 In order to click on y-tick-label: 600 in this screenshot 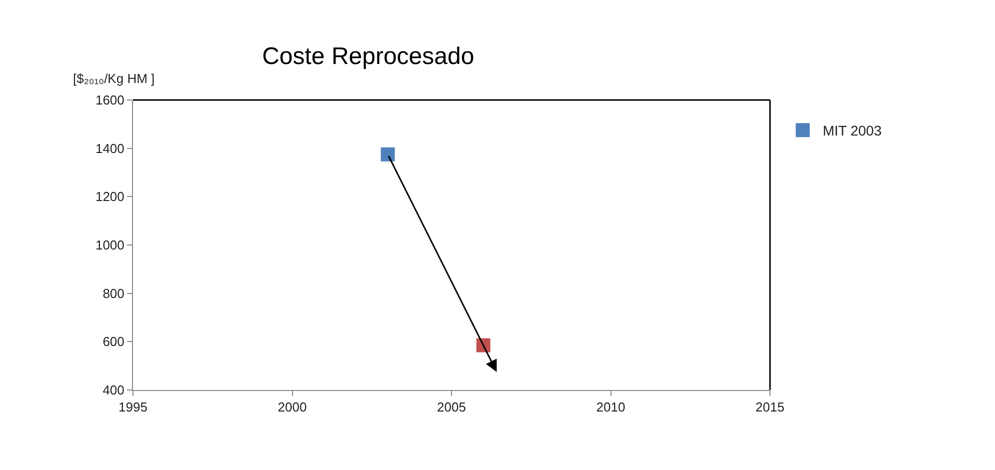, I will do `click(113, 342)`.